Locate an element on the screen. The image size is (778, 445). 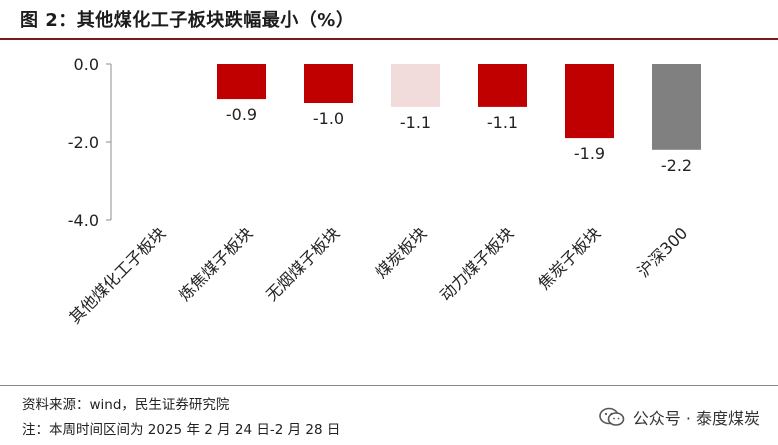
x-tick-label: 无烟煤子板块 is located at coordinates (302, 263).